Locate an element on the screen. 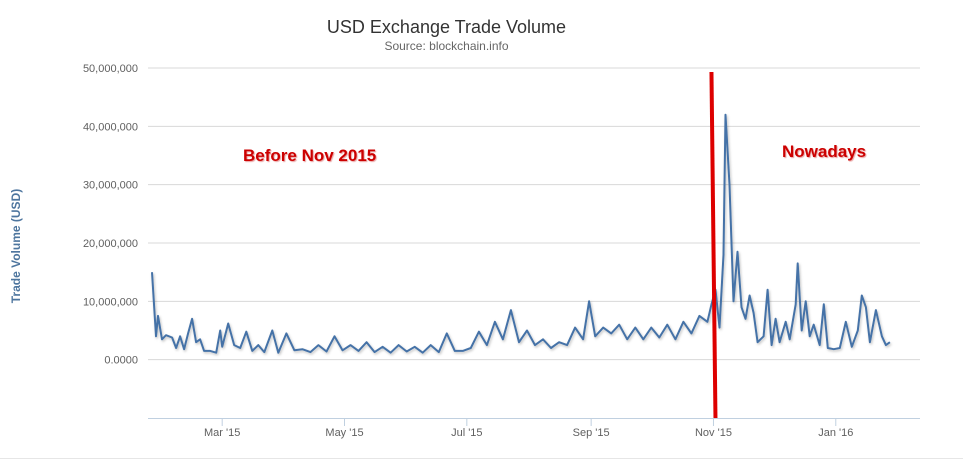  annotation-nowadays: Nowadays is located at coordinates (824, 151).